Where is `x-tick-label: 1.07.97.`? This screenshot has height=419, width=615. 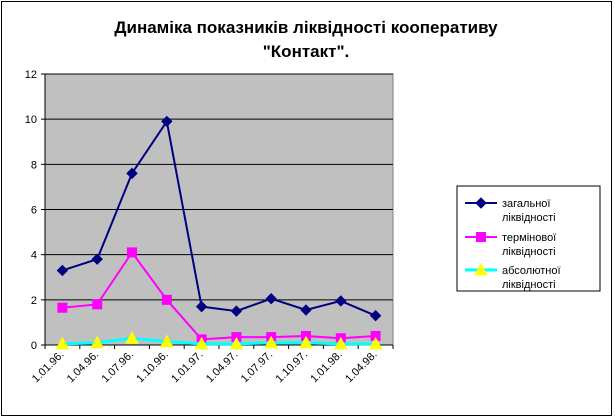
x-tick-label: 1.07.97. is located at coordinates (257, 367).